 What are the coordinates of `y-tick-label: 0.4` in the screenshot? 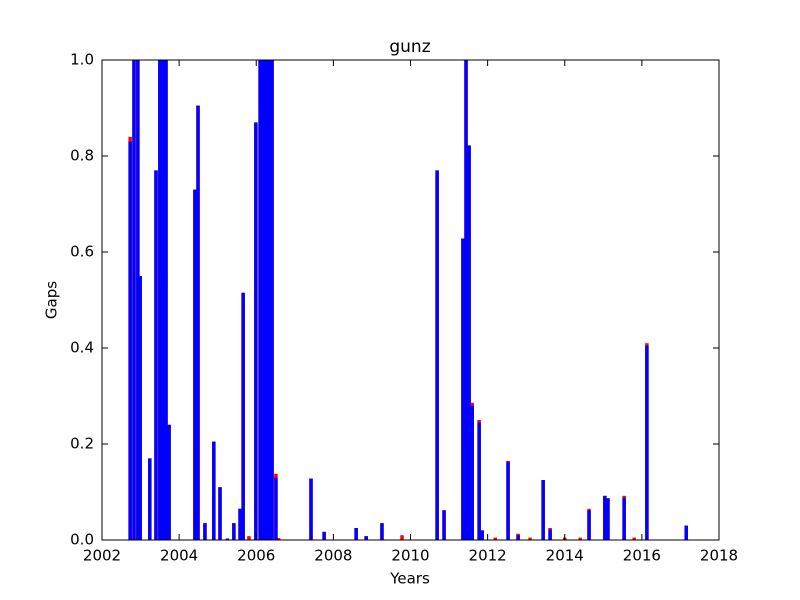 It's located at (82, 348).